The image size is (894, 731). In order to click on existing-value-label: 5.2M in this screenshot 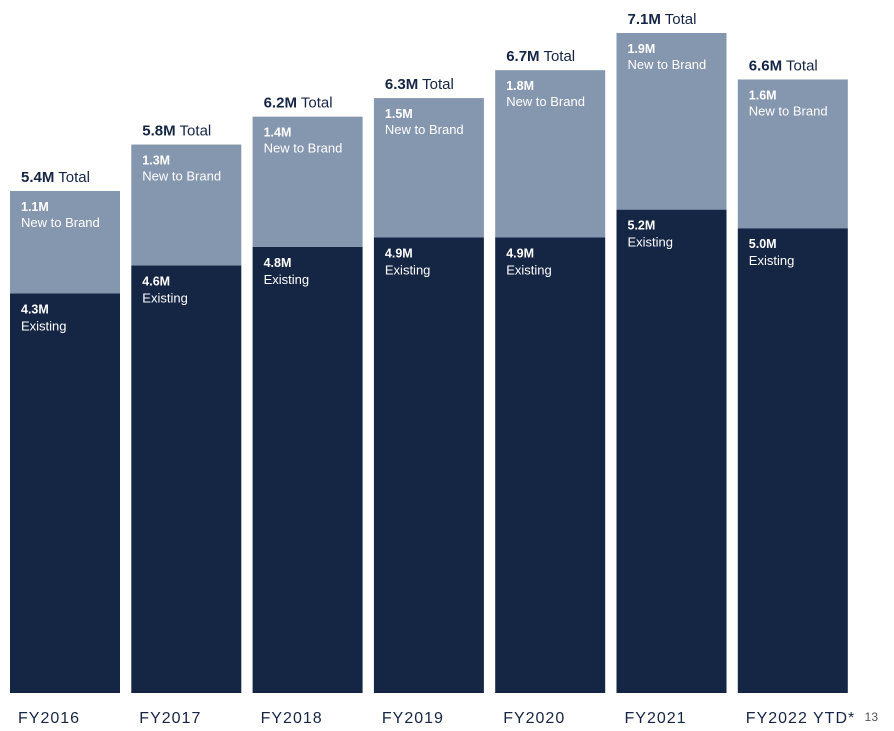, I will do `click(642, 226)`.